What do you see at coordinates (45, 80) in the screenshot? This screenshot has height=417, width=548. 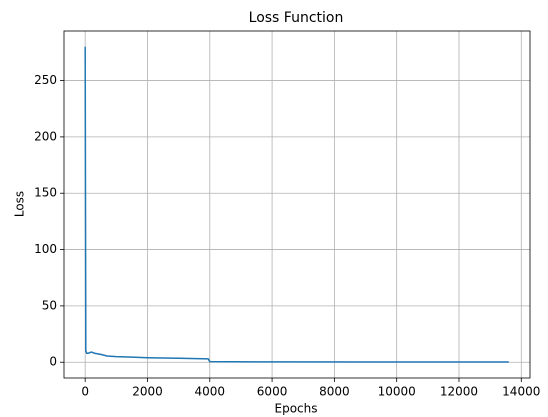 I see `y-tick-label: 250` at bounding box center [45, 80].